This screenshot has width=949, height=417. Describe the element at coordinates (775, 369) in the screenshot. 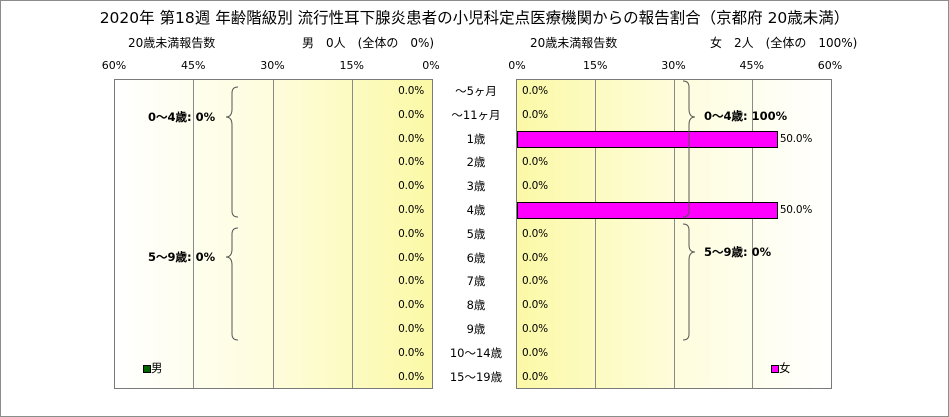

I see `female-legend-swatch` at that location.